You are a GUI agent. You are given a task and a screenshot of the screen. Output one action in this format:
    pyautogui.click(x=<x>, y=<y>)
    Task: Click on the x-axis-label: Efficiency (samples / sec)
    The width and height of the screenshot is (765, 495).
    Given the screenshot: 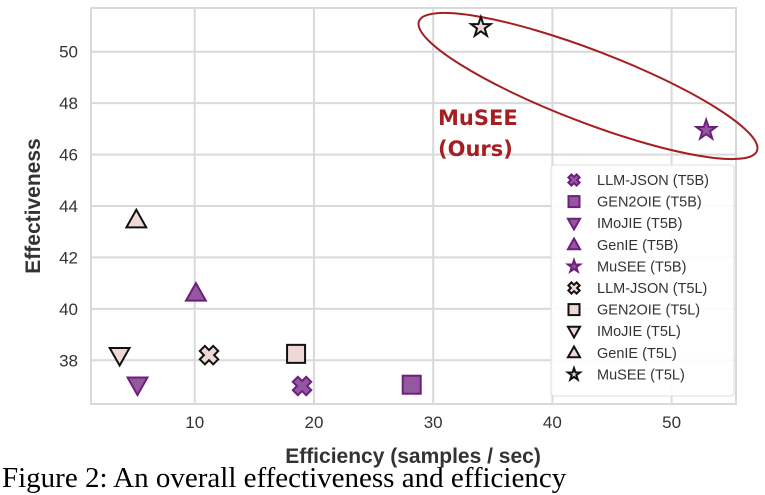 What is the action you would take?
    pyautogui.click(x=413, y=456)
    